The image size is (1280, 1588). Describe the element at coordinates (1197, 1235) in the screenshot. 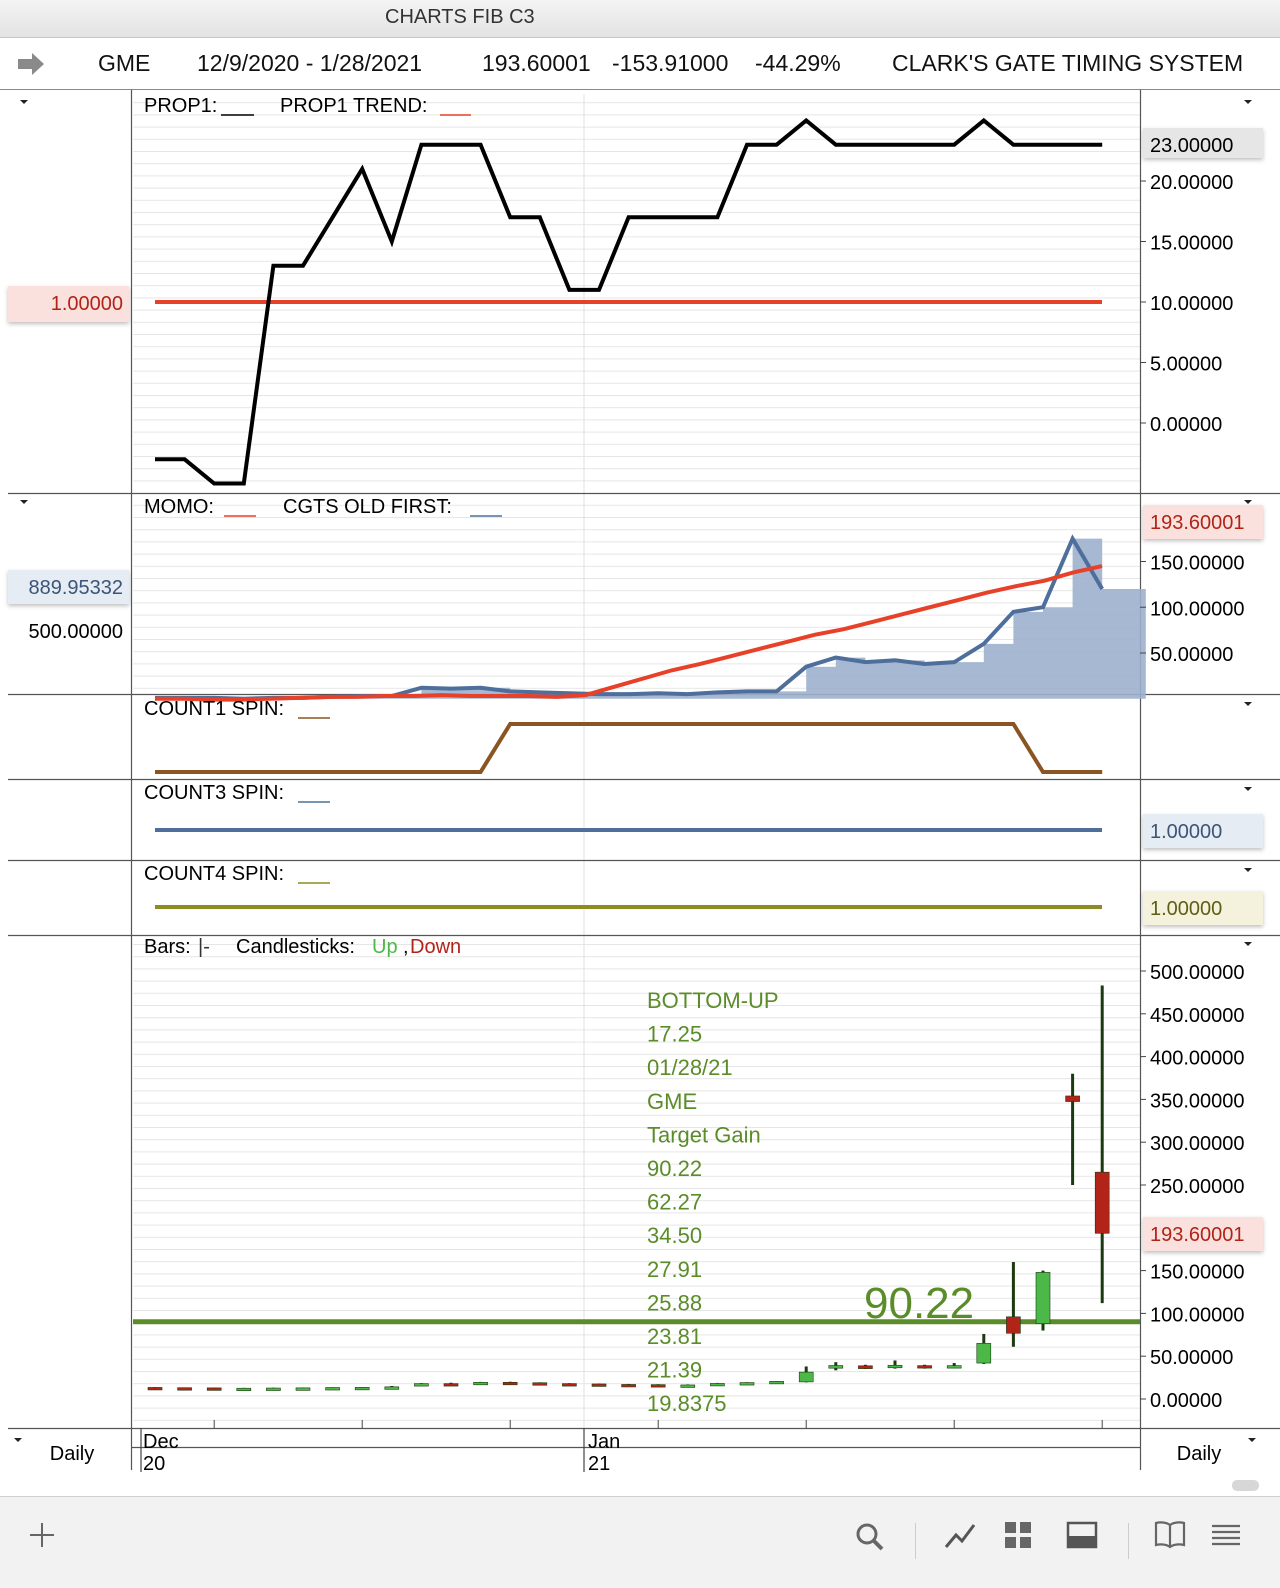

I see `price-value-label: 193.60001` at that location.